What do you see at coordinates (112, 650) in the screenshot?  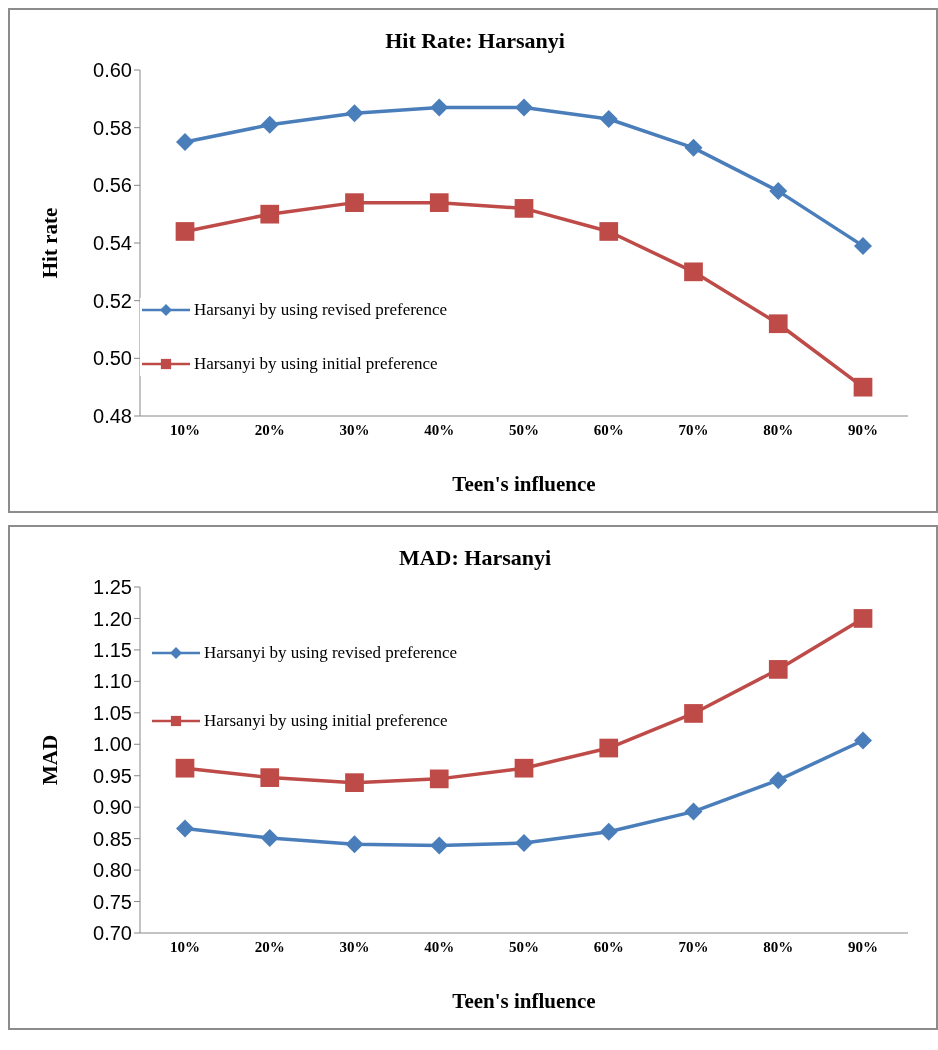 I see `y-tick-label: 1.15` at bounding box center [112, 650].